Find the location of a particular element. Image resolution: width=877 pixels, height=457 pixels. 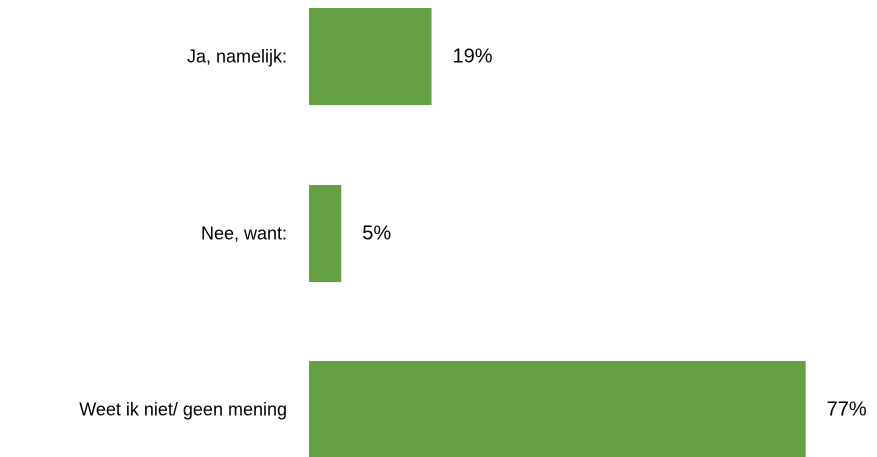

value-label-row-1: 19% is located at coordinates (473, 57).